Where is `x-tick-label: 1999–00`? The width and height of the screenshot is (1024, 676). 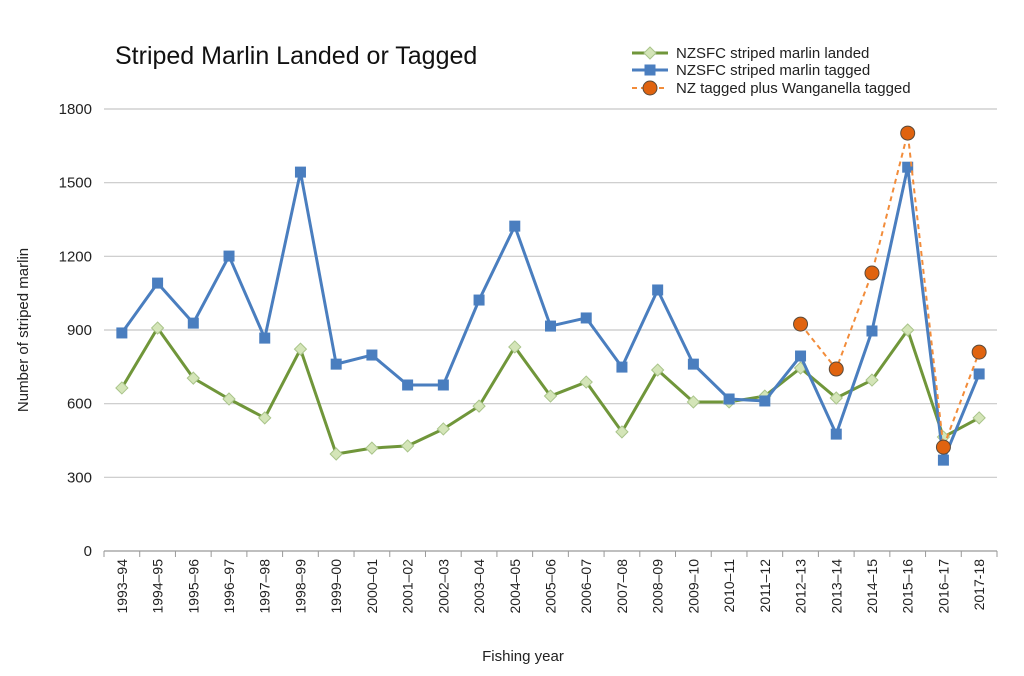
x-tick-label: 1999–00 is located at coordinates (336, 586).